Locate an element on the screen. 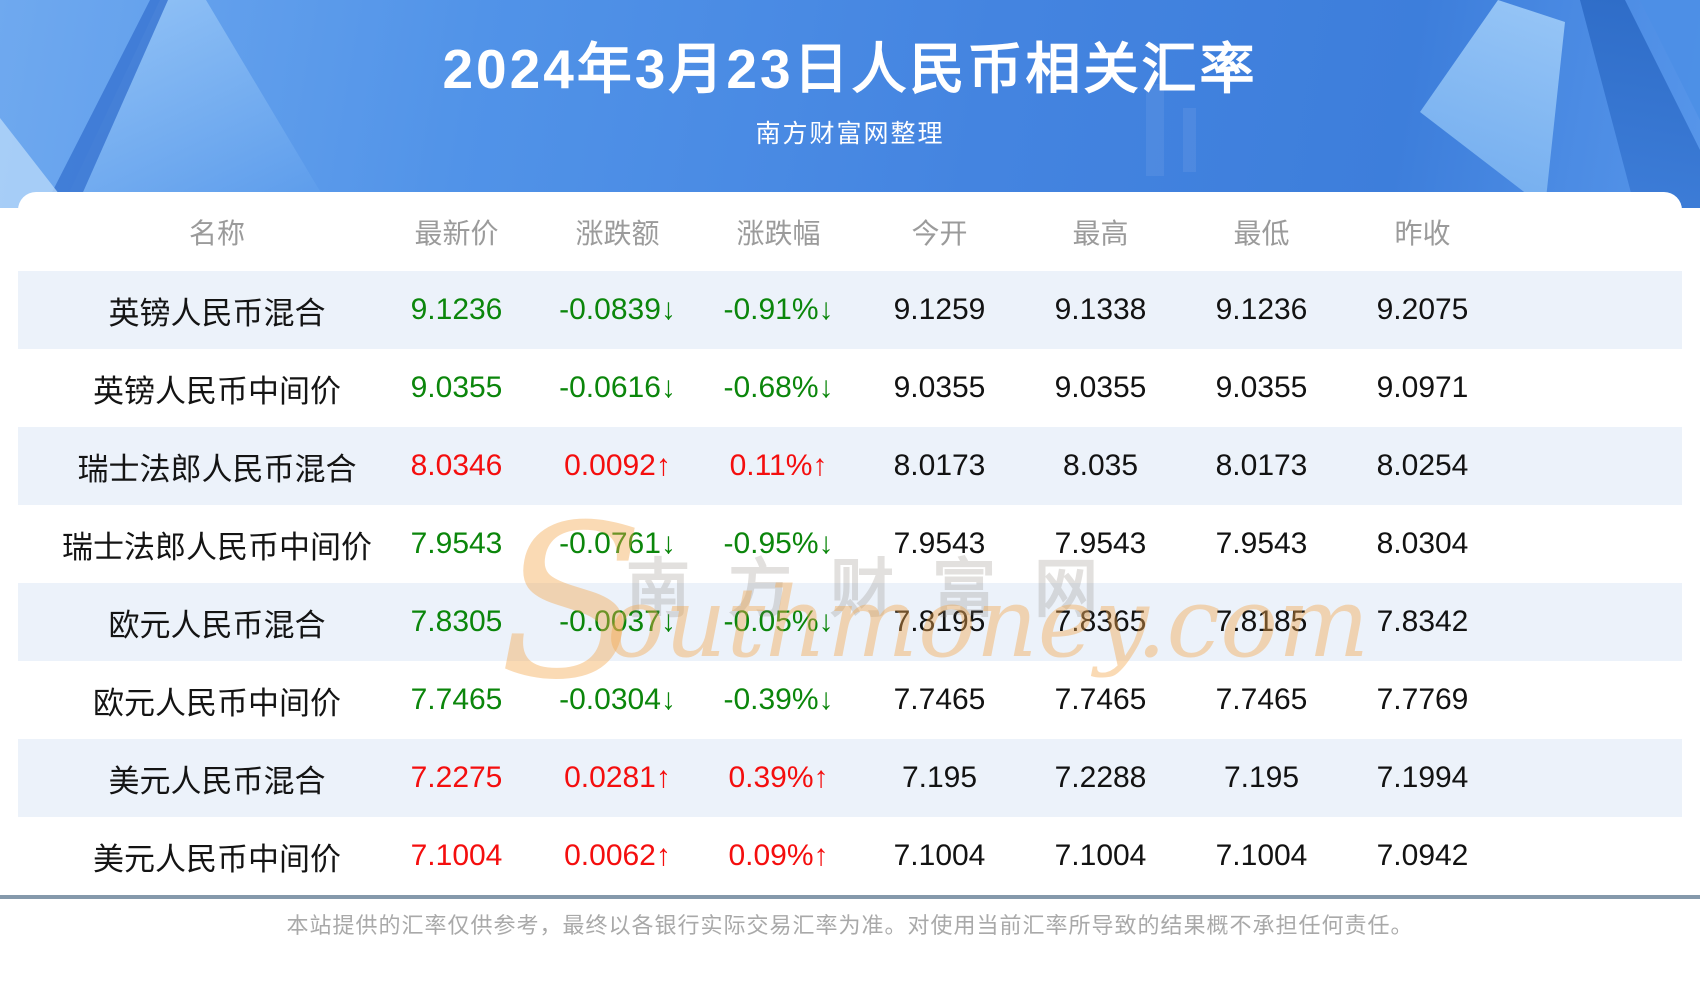 The image size is (1700, 1000). cell-prev_close: 7.1994 is located at coordinates (1422, 777).